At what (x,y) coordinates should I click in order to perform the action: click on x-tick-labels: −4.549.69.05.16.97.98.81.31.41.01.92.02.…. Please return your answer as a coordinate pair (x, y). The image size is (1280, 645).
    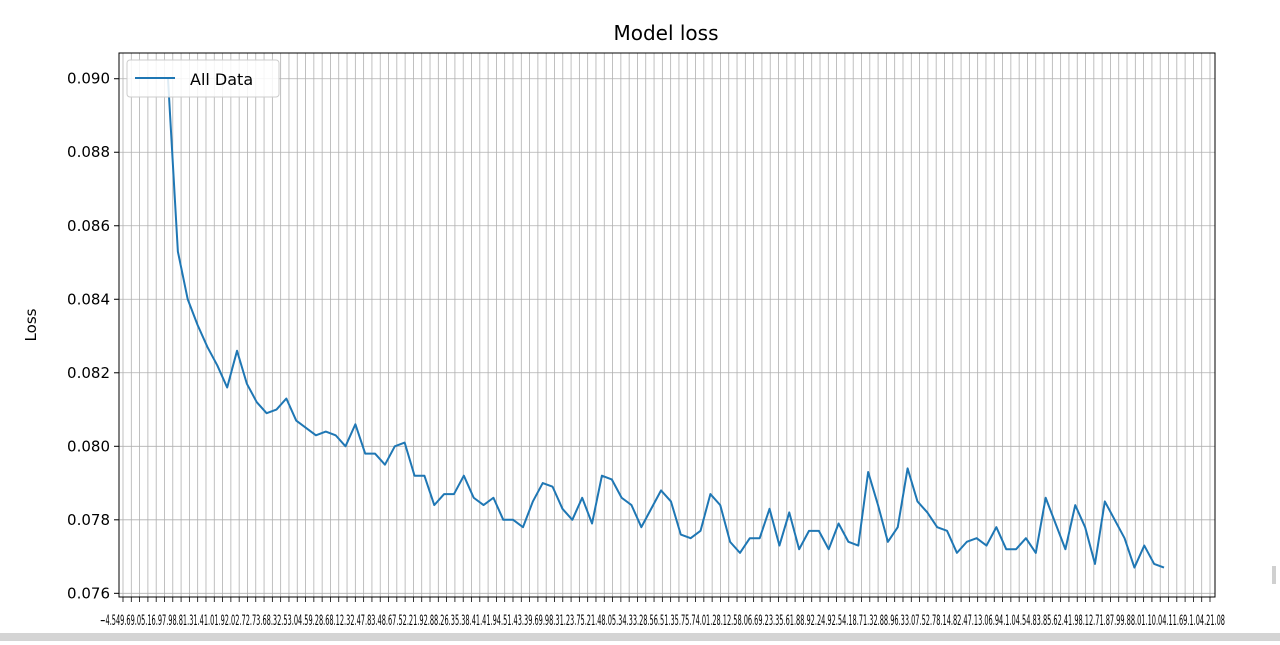
    Looking at the image, I should click on (662, 621).